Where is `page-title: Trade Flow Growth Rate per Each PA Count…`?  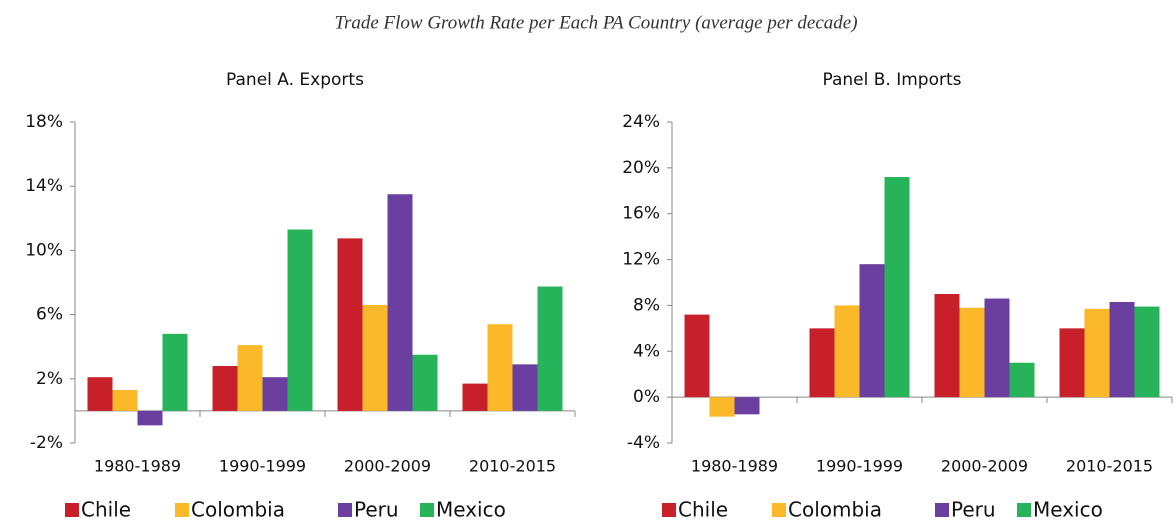
page-title: Trade Flow Growth Rate per Each PA Count… is located at coordinates (595, 22).